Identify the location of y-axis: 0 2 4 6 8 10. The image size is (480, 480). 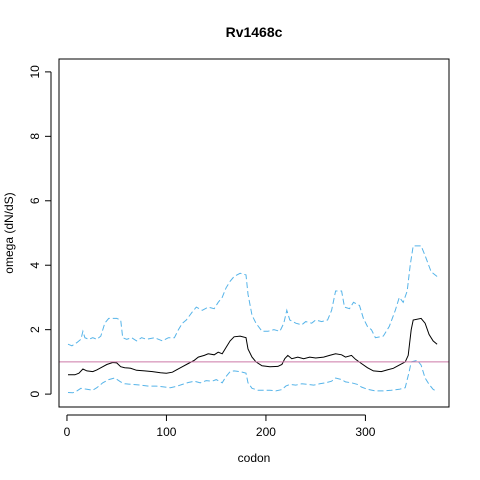
(40, 231).